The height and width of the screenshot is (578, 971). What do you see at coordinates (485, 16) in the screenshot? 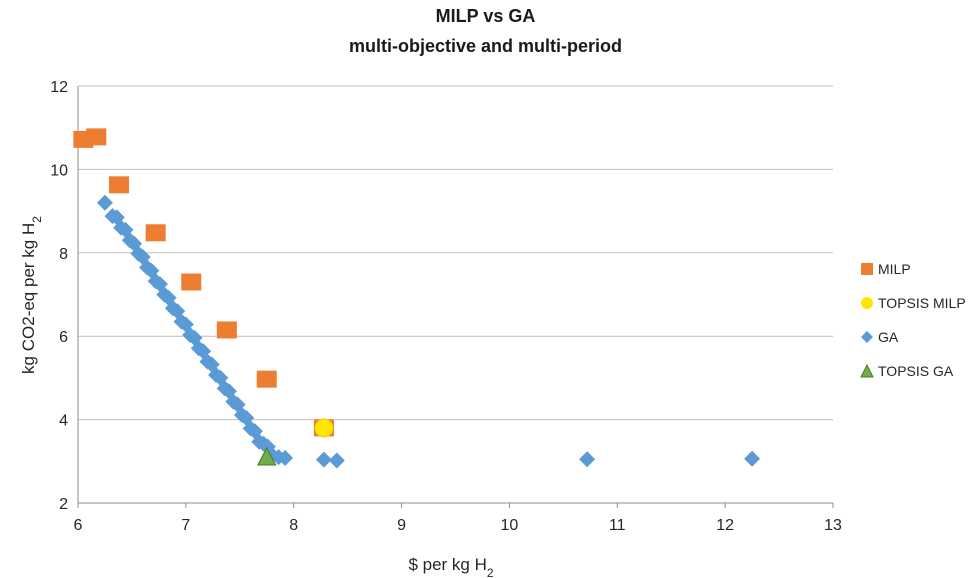
I see `chart-title: MILP vs GA` at bounding box center [485, 16].